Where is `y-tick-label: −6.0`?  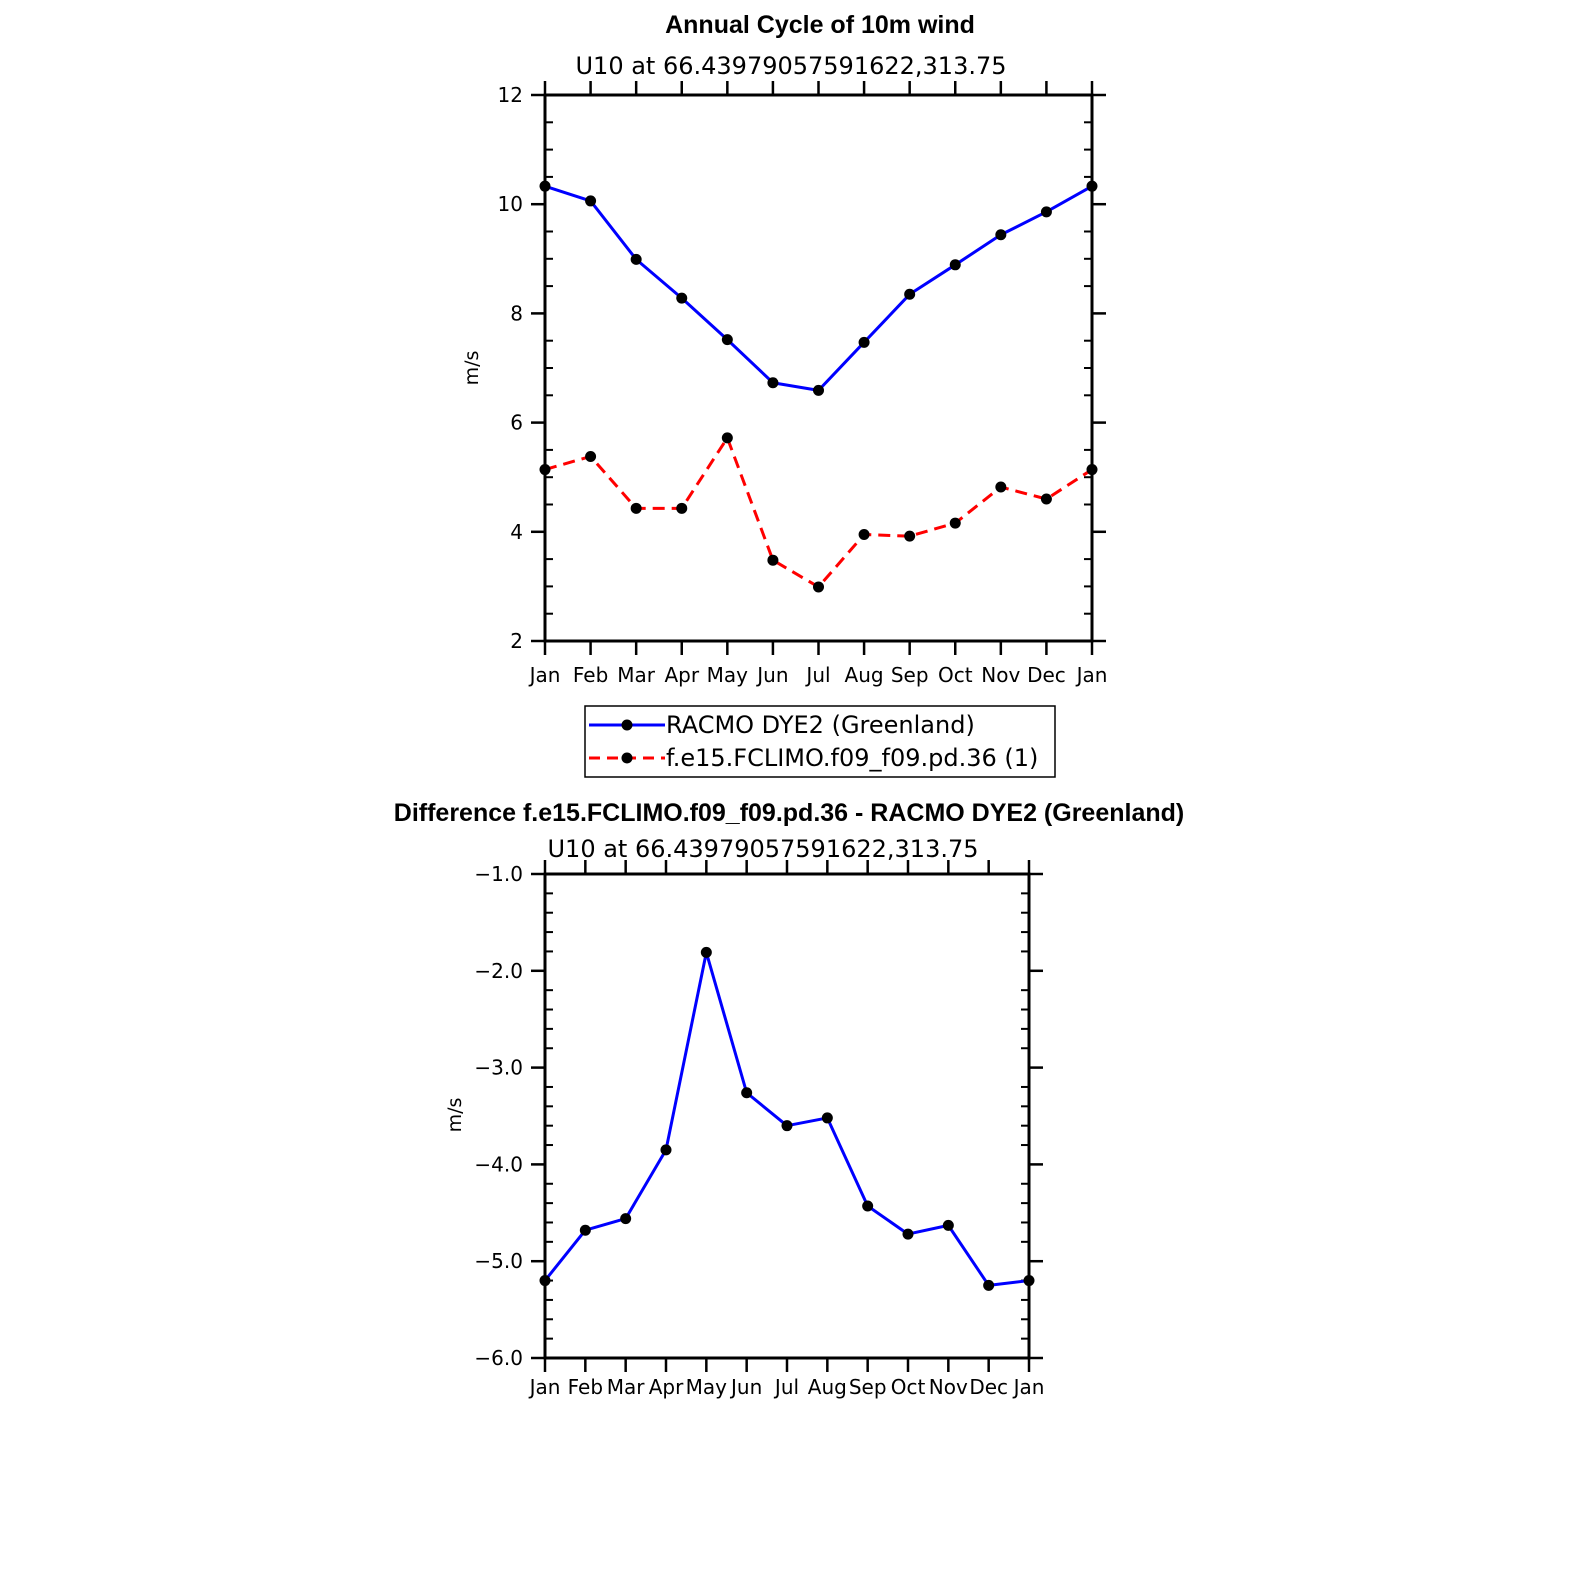
y-tick-label: −6.0 is located at coordinates (498, 1358).